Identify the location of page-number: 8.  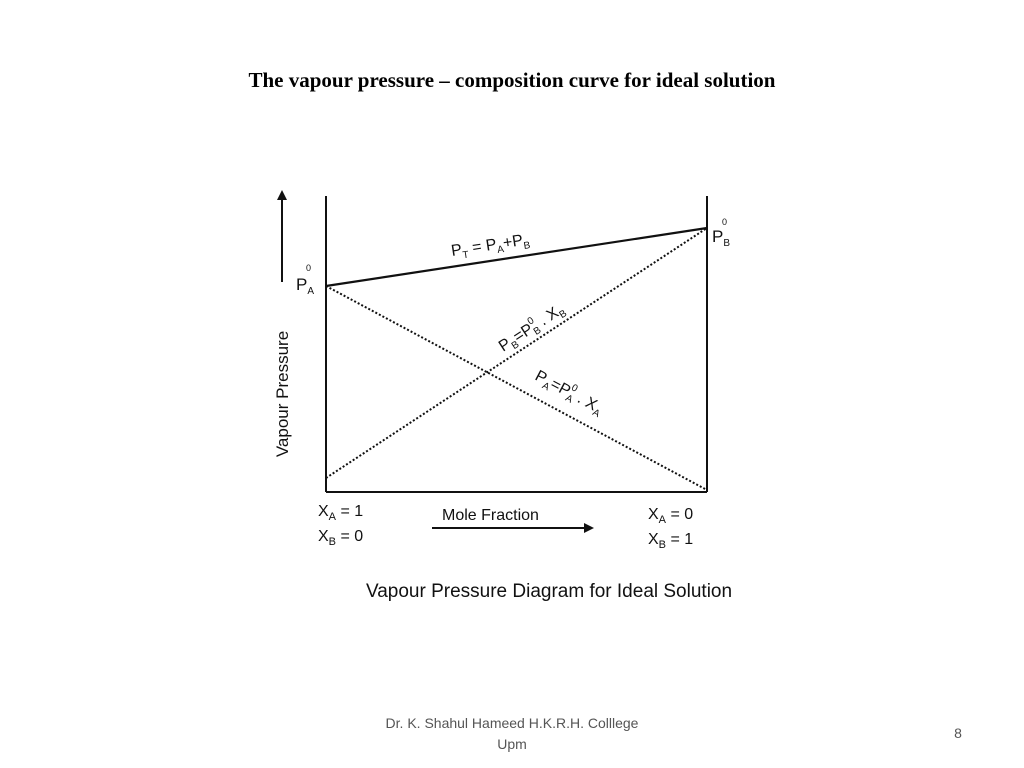
(958, 733).